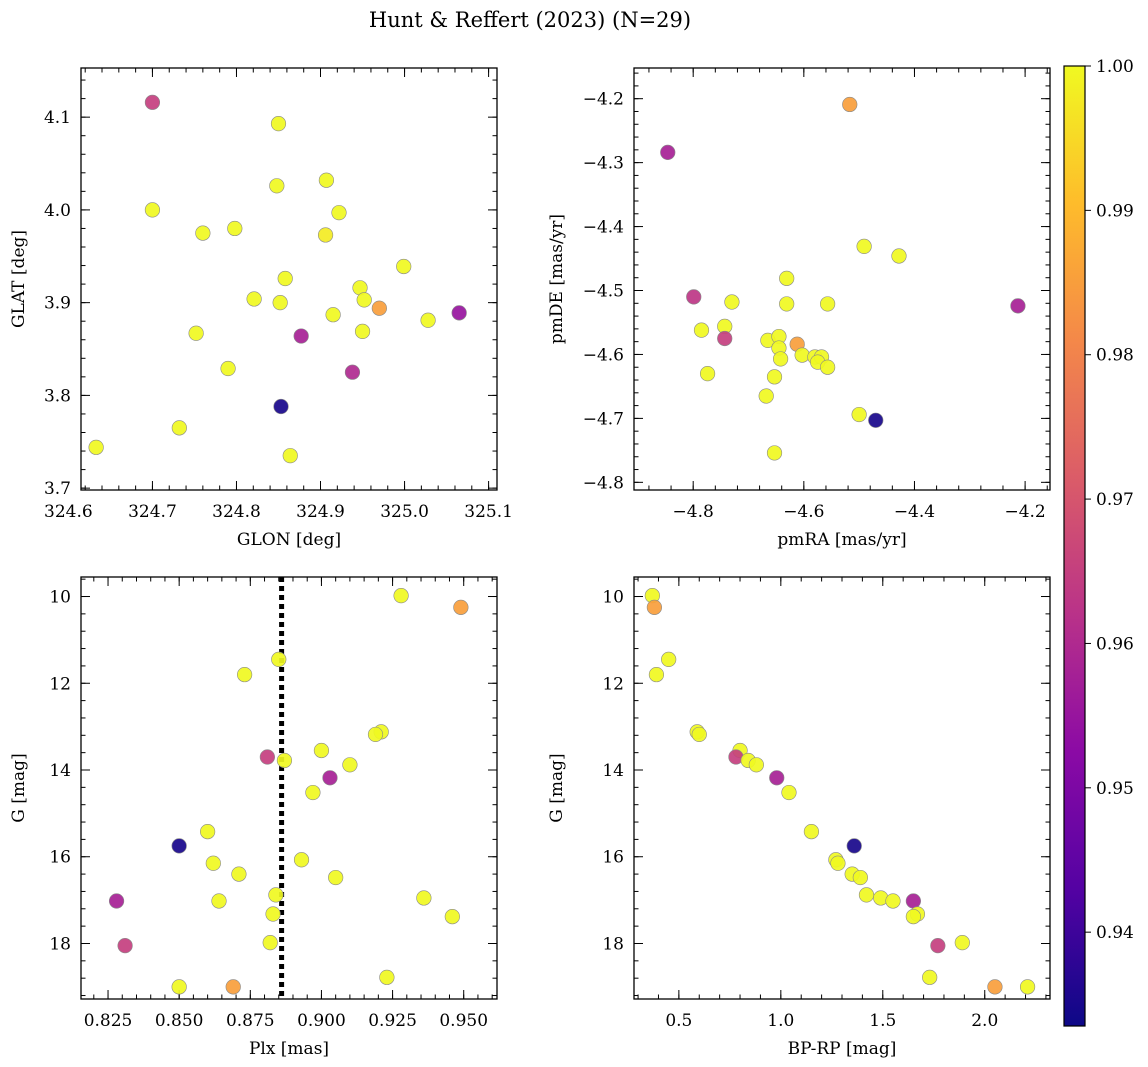  I want to click on x-tick-label: 0.875, so click(250, 1021).